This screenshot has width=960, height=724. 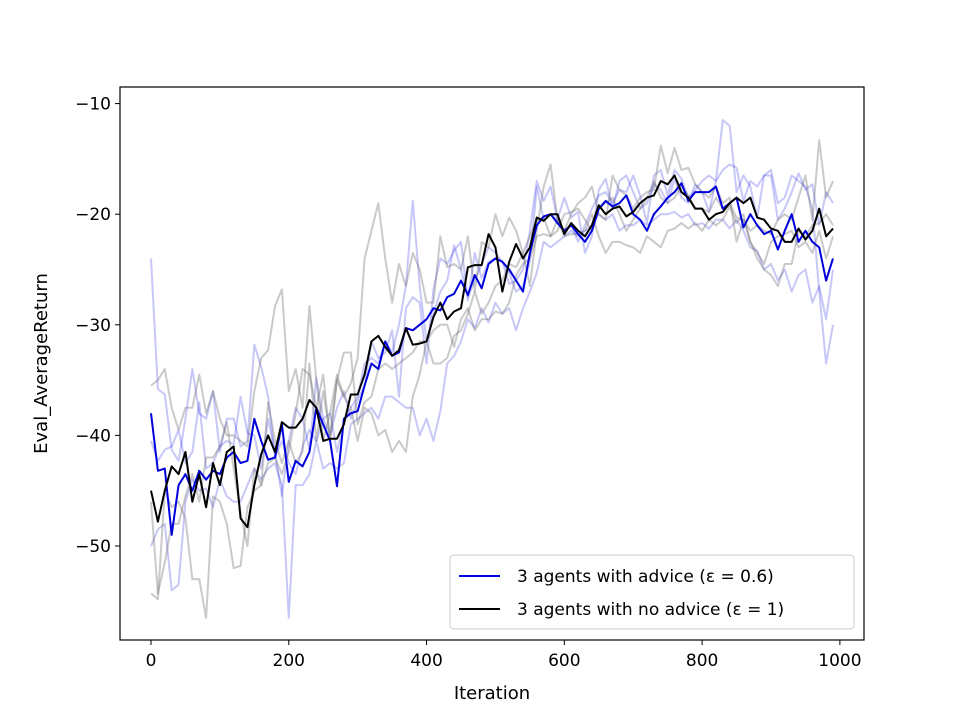 I want to click on y-axis-ticks: −50 −40 −30 −20 −10, so click(x=97, y=326).